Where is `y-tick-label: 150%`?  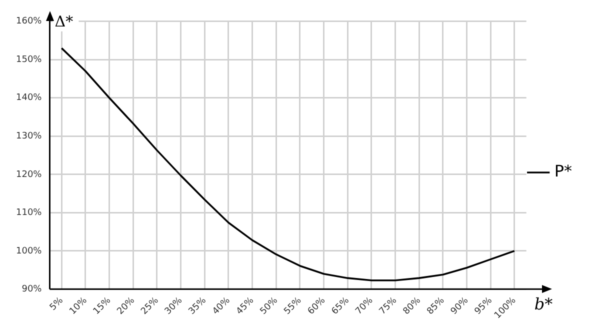
y-tick-label: 150% is located at coordinates (29, 59).